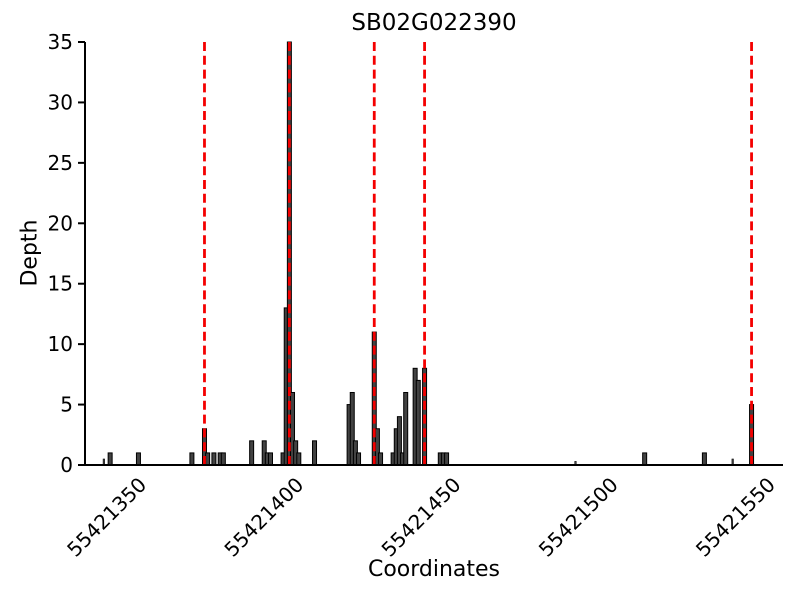 This screenshot has height=600, width=800. What do you see at coordinates (30, 253) in the screenshot?
I see `y-axis-title: Depth` at bounding box center [30, 253].